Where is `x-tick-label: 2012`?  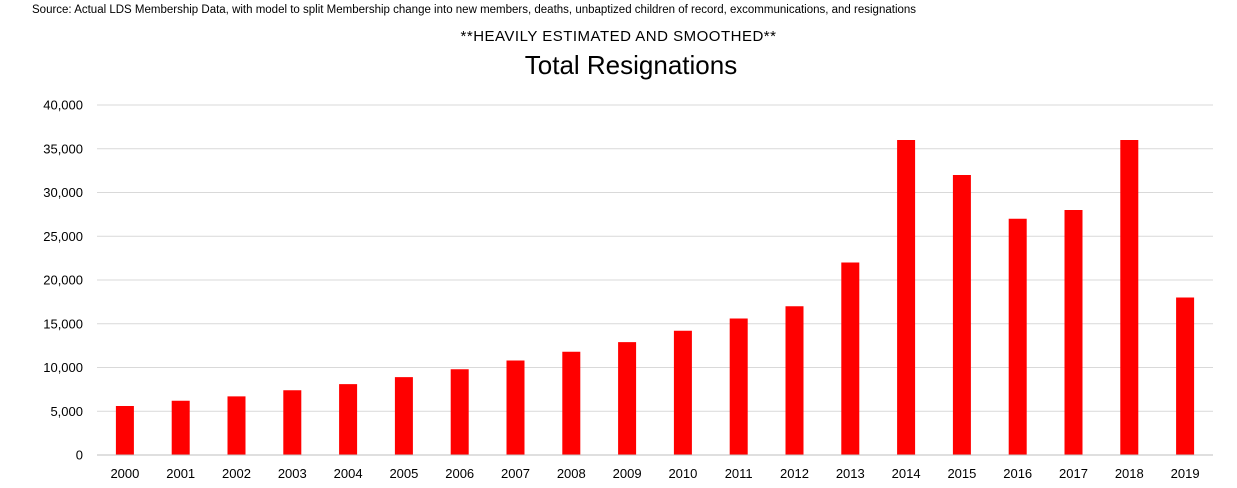 x-tick-label: 2012 is located at coordinates (794, 473).